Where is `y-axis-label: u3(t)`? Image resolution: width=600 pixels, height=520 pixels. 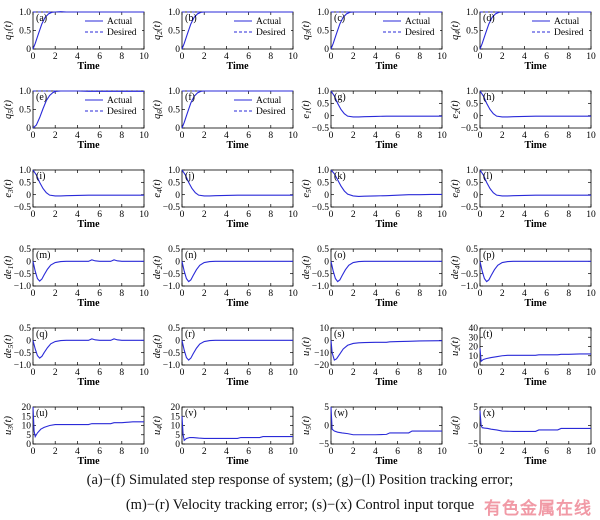
y-axis-label: u3(t) is located at coordinates (9, 425).